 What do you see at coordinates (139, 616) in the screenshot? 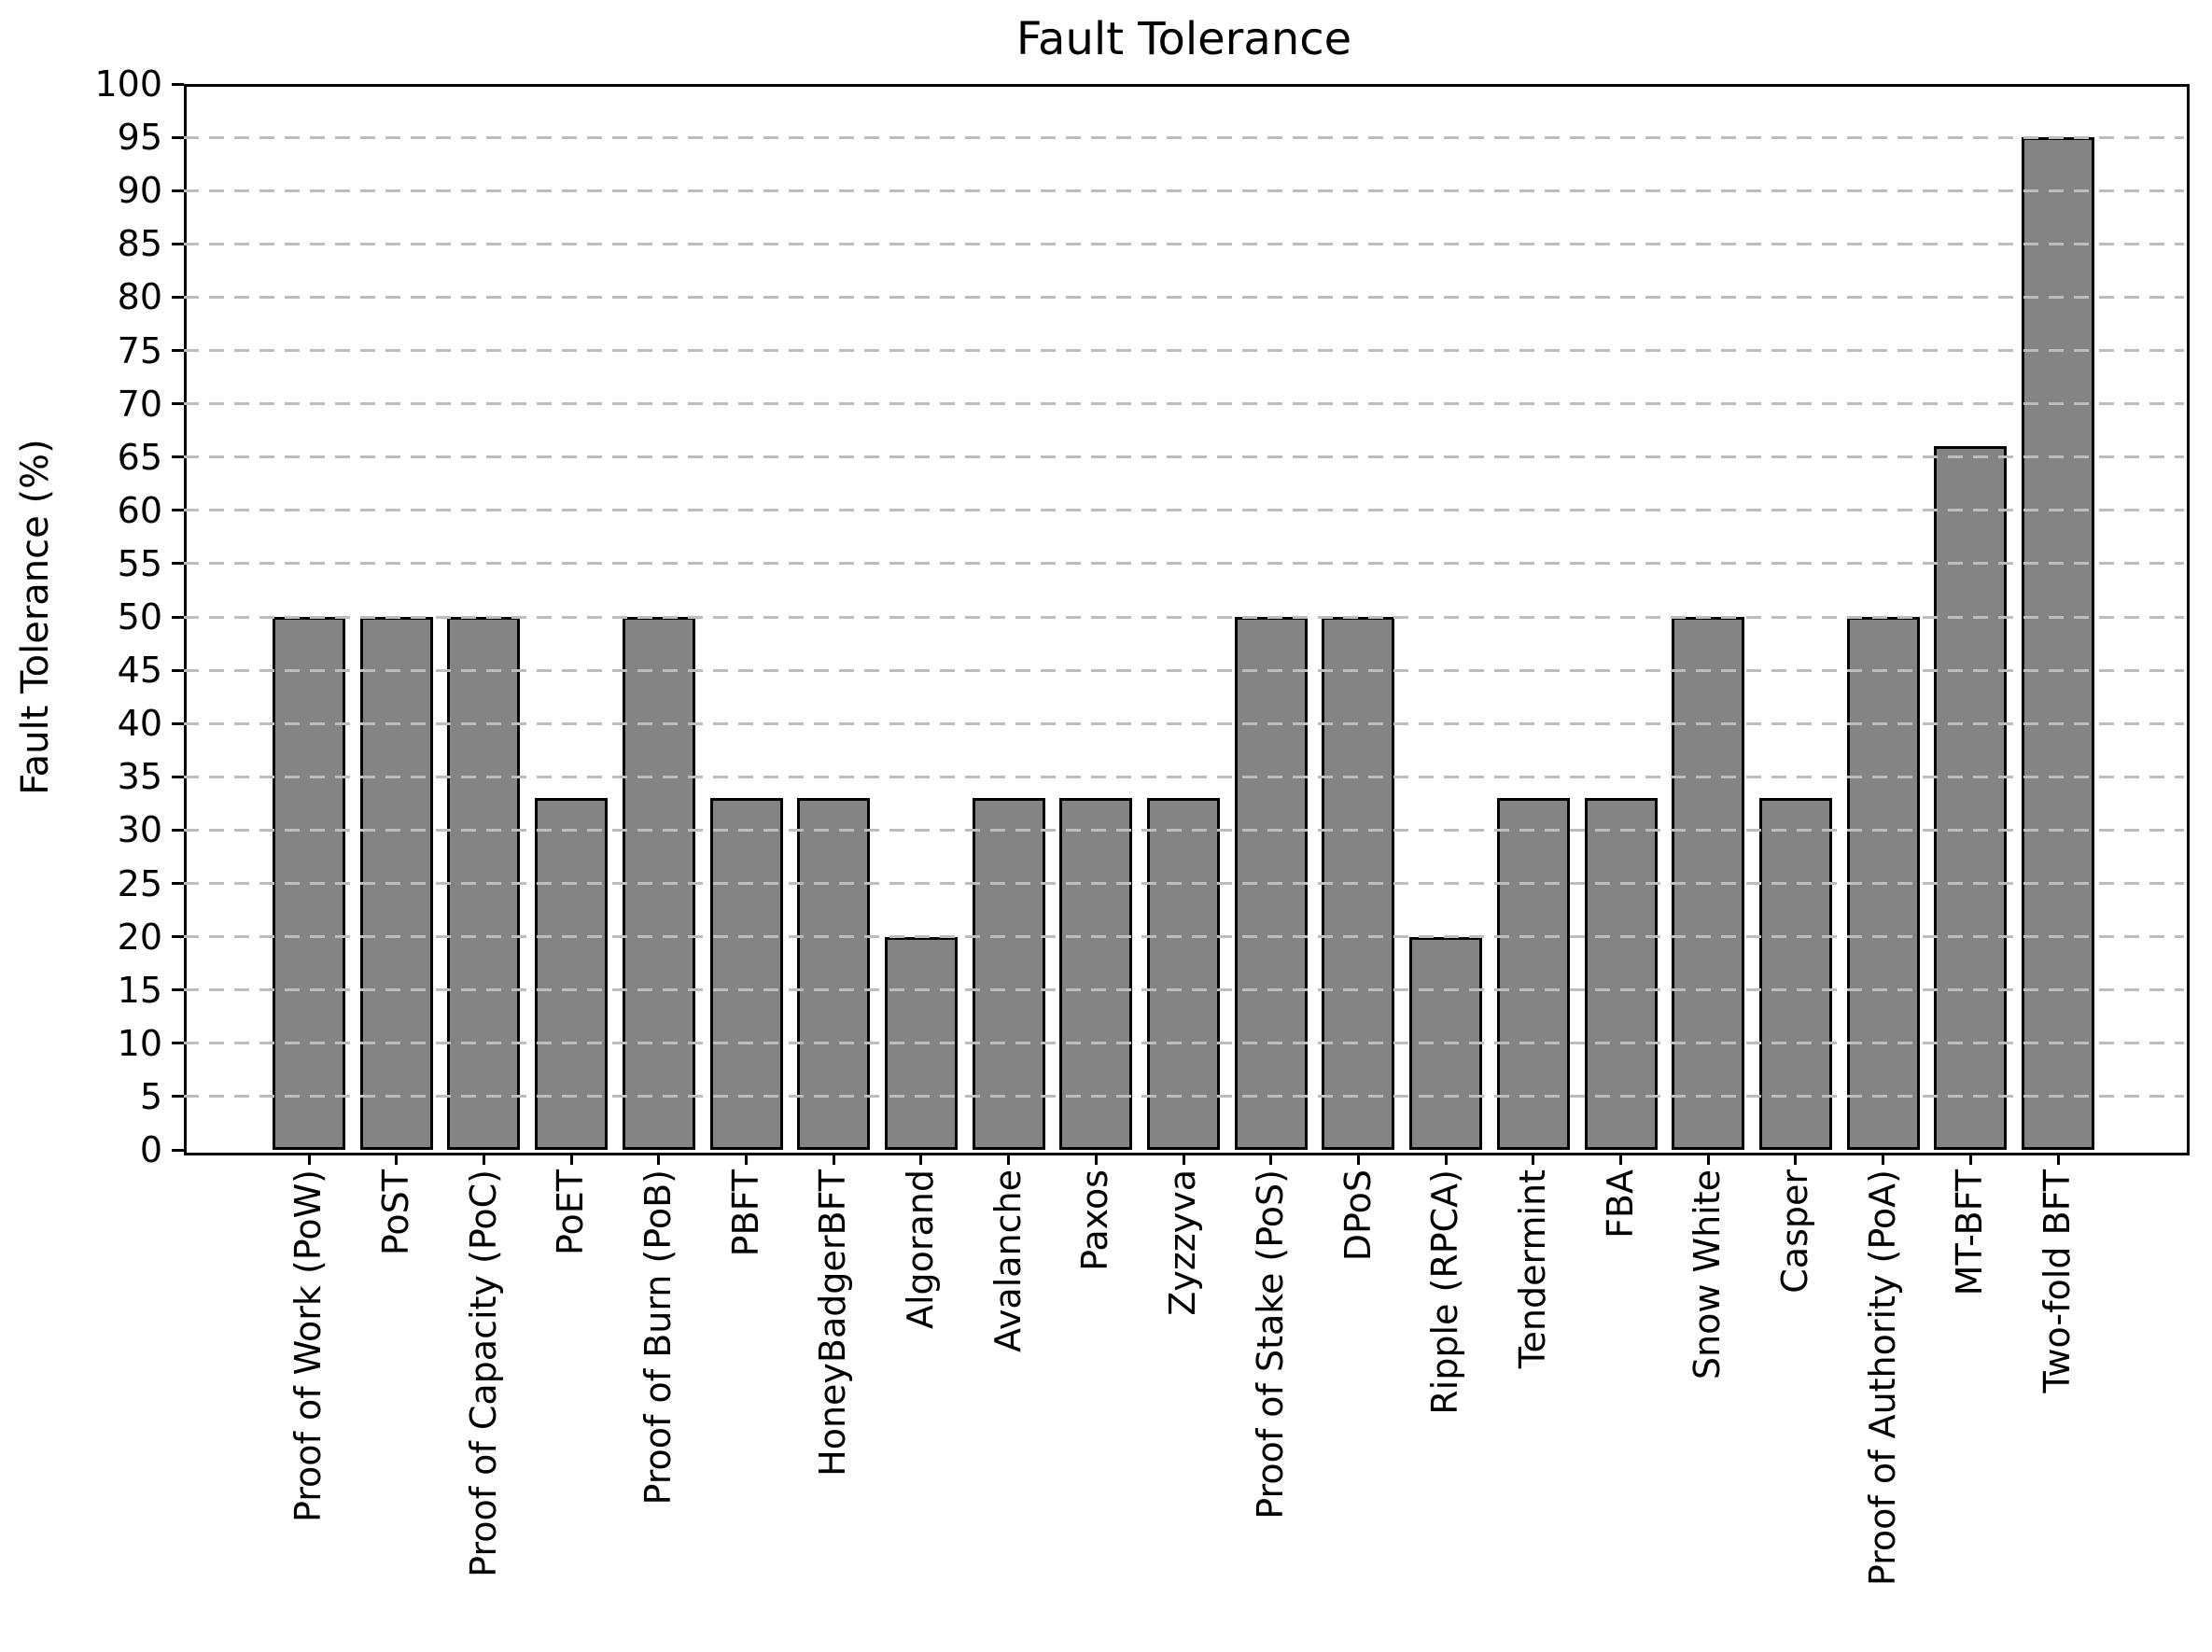
I see `y-tick-label: 50` at bounding box center [139, 616].